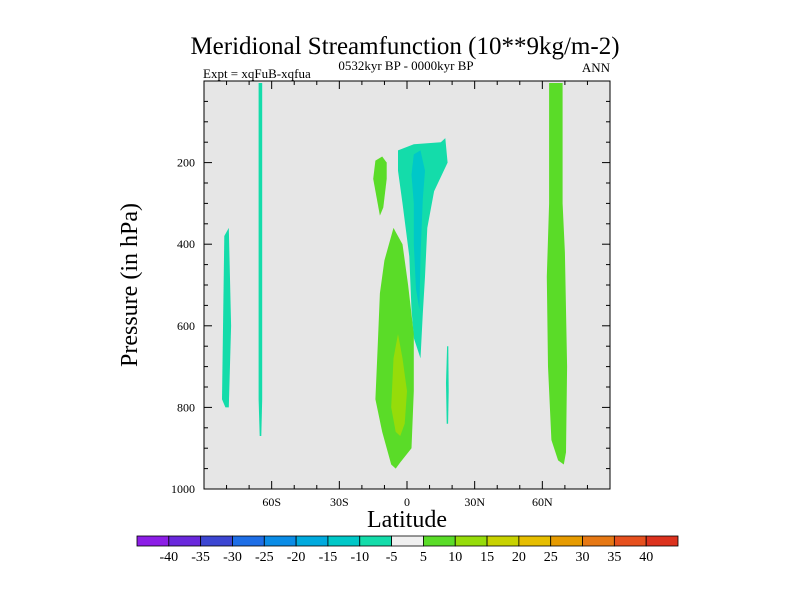  What do you see at coordinates (359, 557) in the screenshot?
I see `colorbar-label: -10` at bounding box center [359, 557].